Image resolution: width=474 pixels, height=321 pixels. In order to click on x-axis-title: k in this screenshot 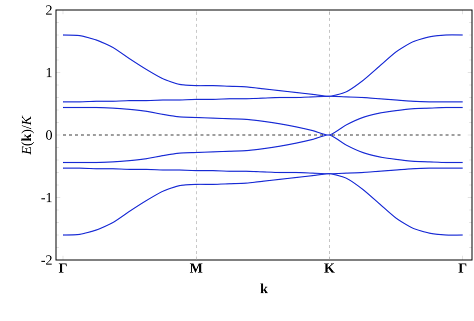, I will do `click(264, 288)`.